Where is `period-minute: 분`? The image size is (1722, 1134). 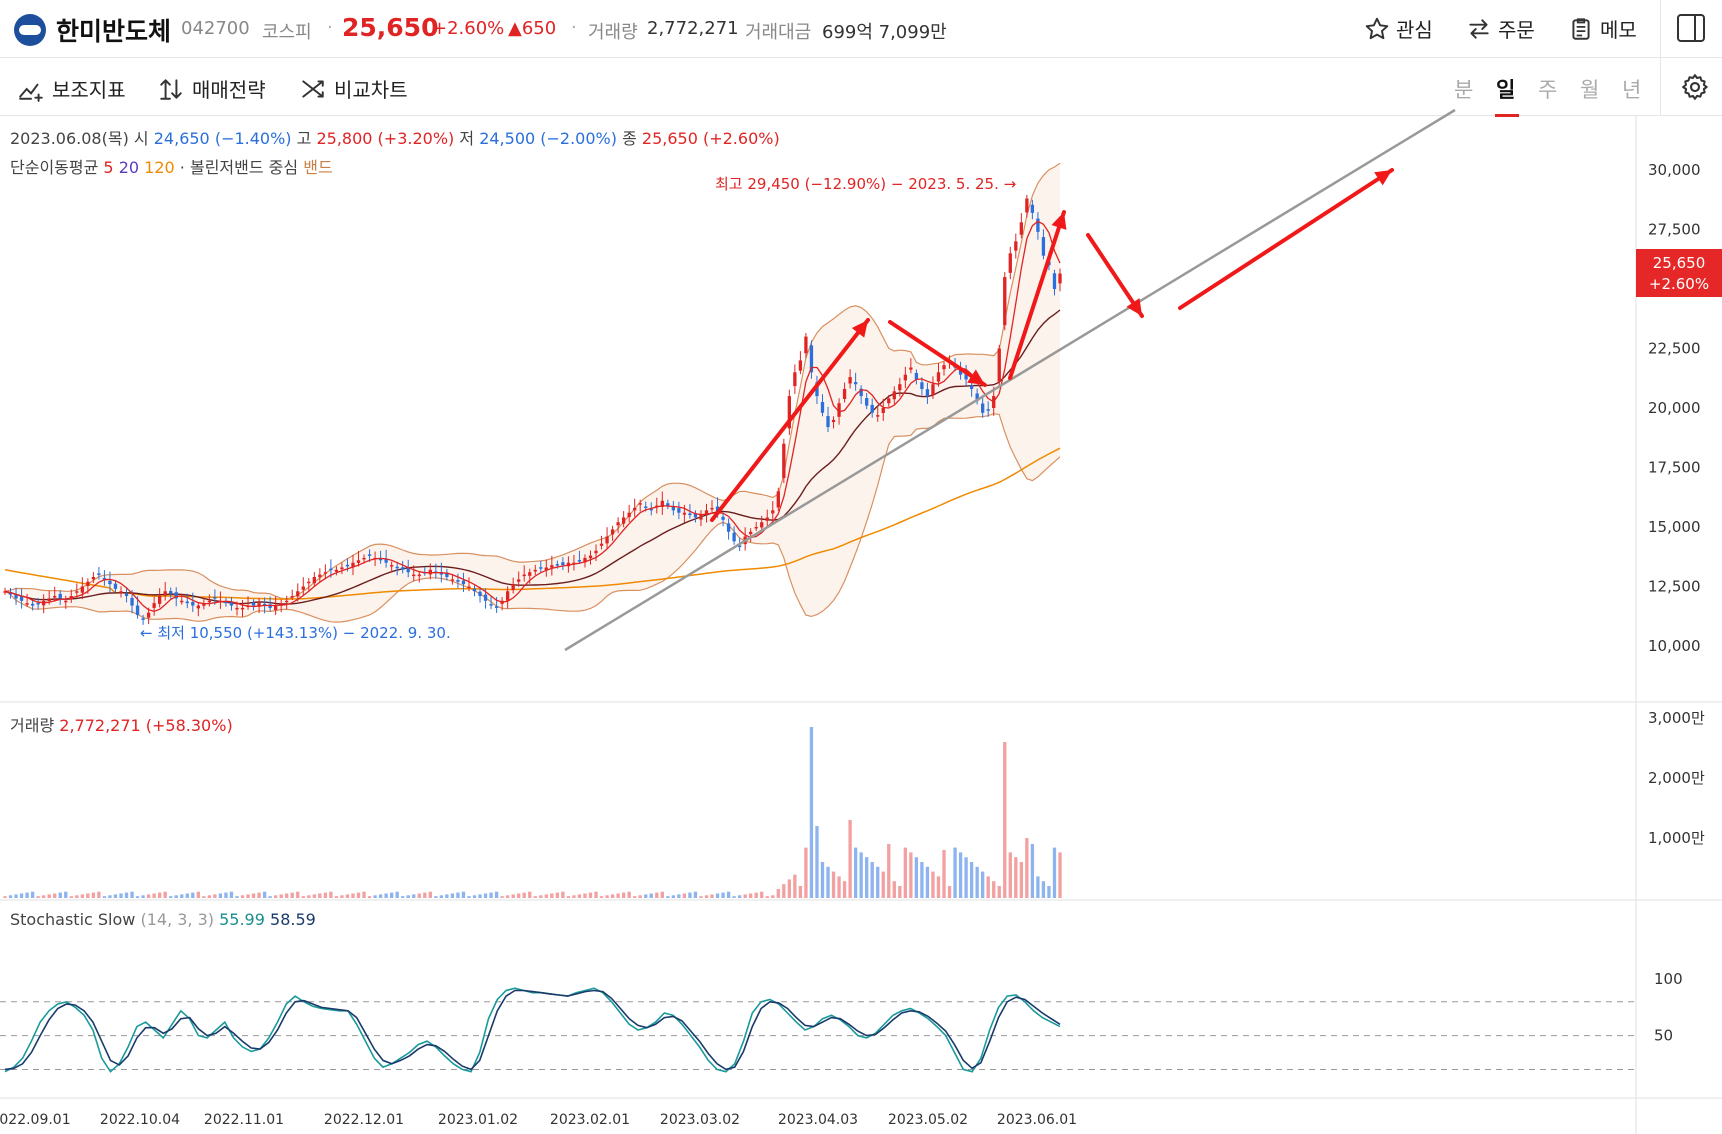
period-minute: 분 is located at coordinates (1464, 90).